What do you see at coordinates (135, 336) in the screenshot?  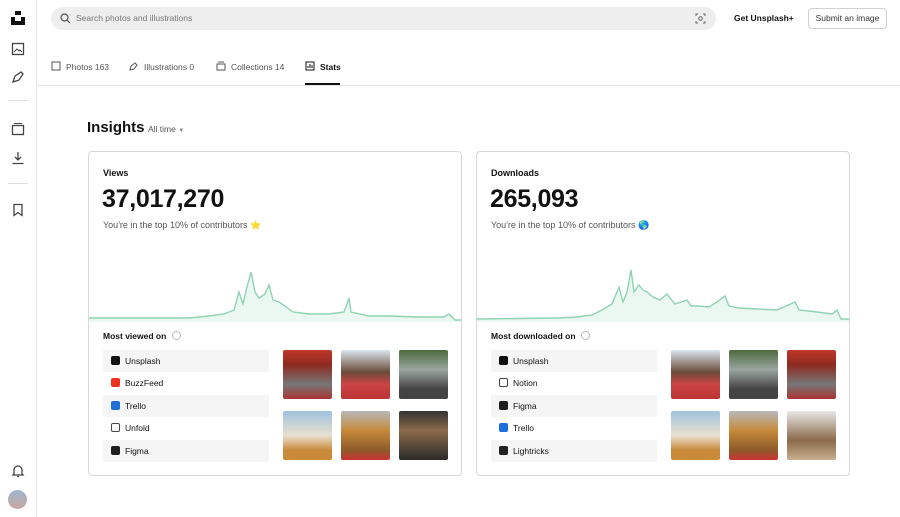 I see `platform-title-text: Most viewed on` at bounding box center [135, 336].